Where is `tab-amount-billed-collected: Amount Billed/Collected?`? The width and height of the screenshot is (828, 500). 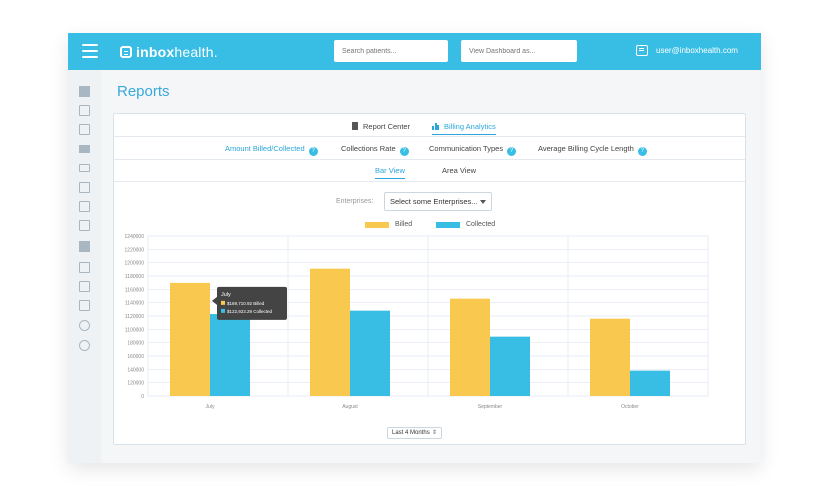 tab-amount-billed-collected: Amount Billed/Collected? is located at coordinates (271, 150).